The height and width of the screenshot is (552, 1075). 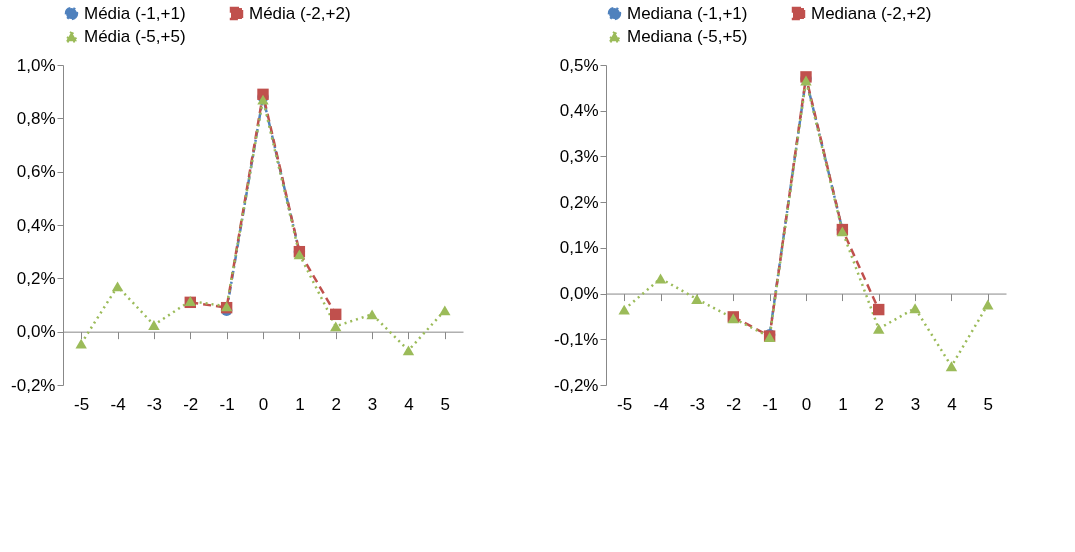 I want to click on legend-label: Mediana (-1,+1), so click(x=687, y=13).